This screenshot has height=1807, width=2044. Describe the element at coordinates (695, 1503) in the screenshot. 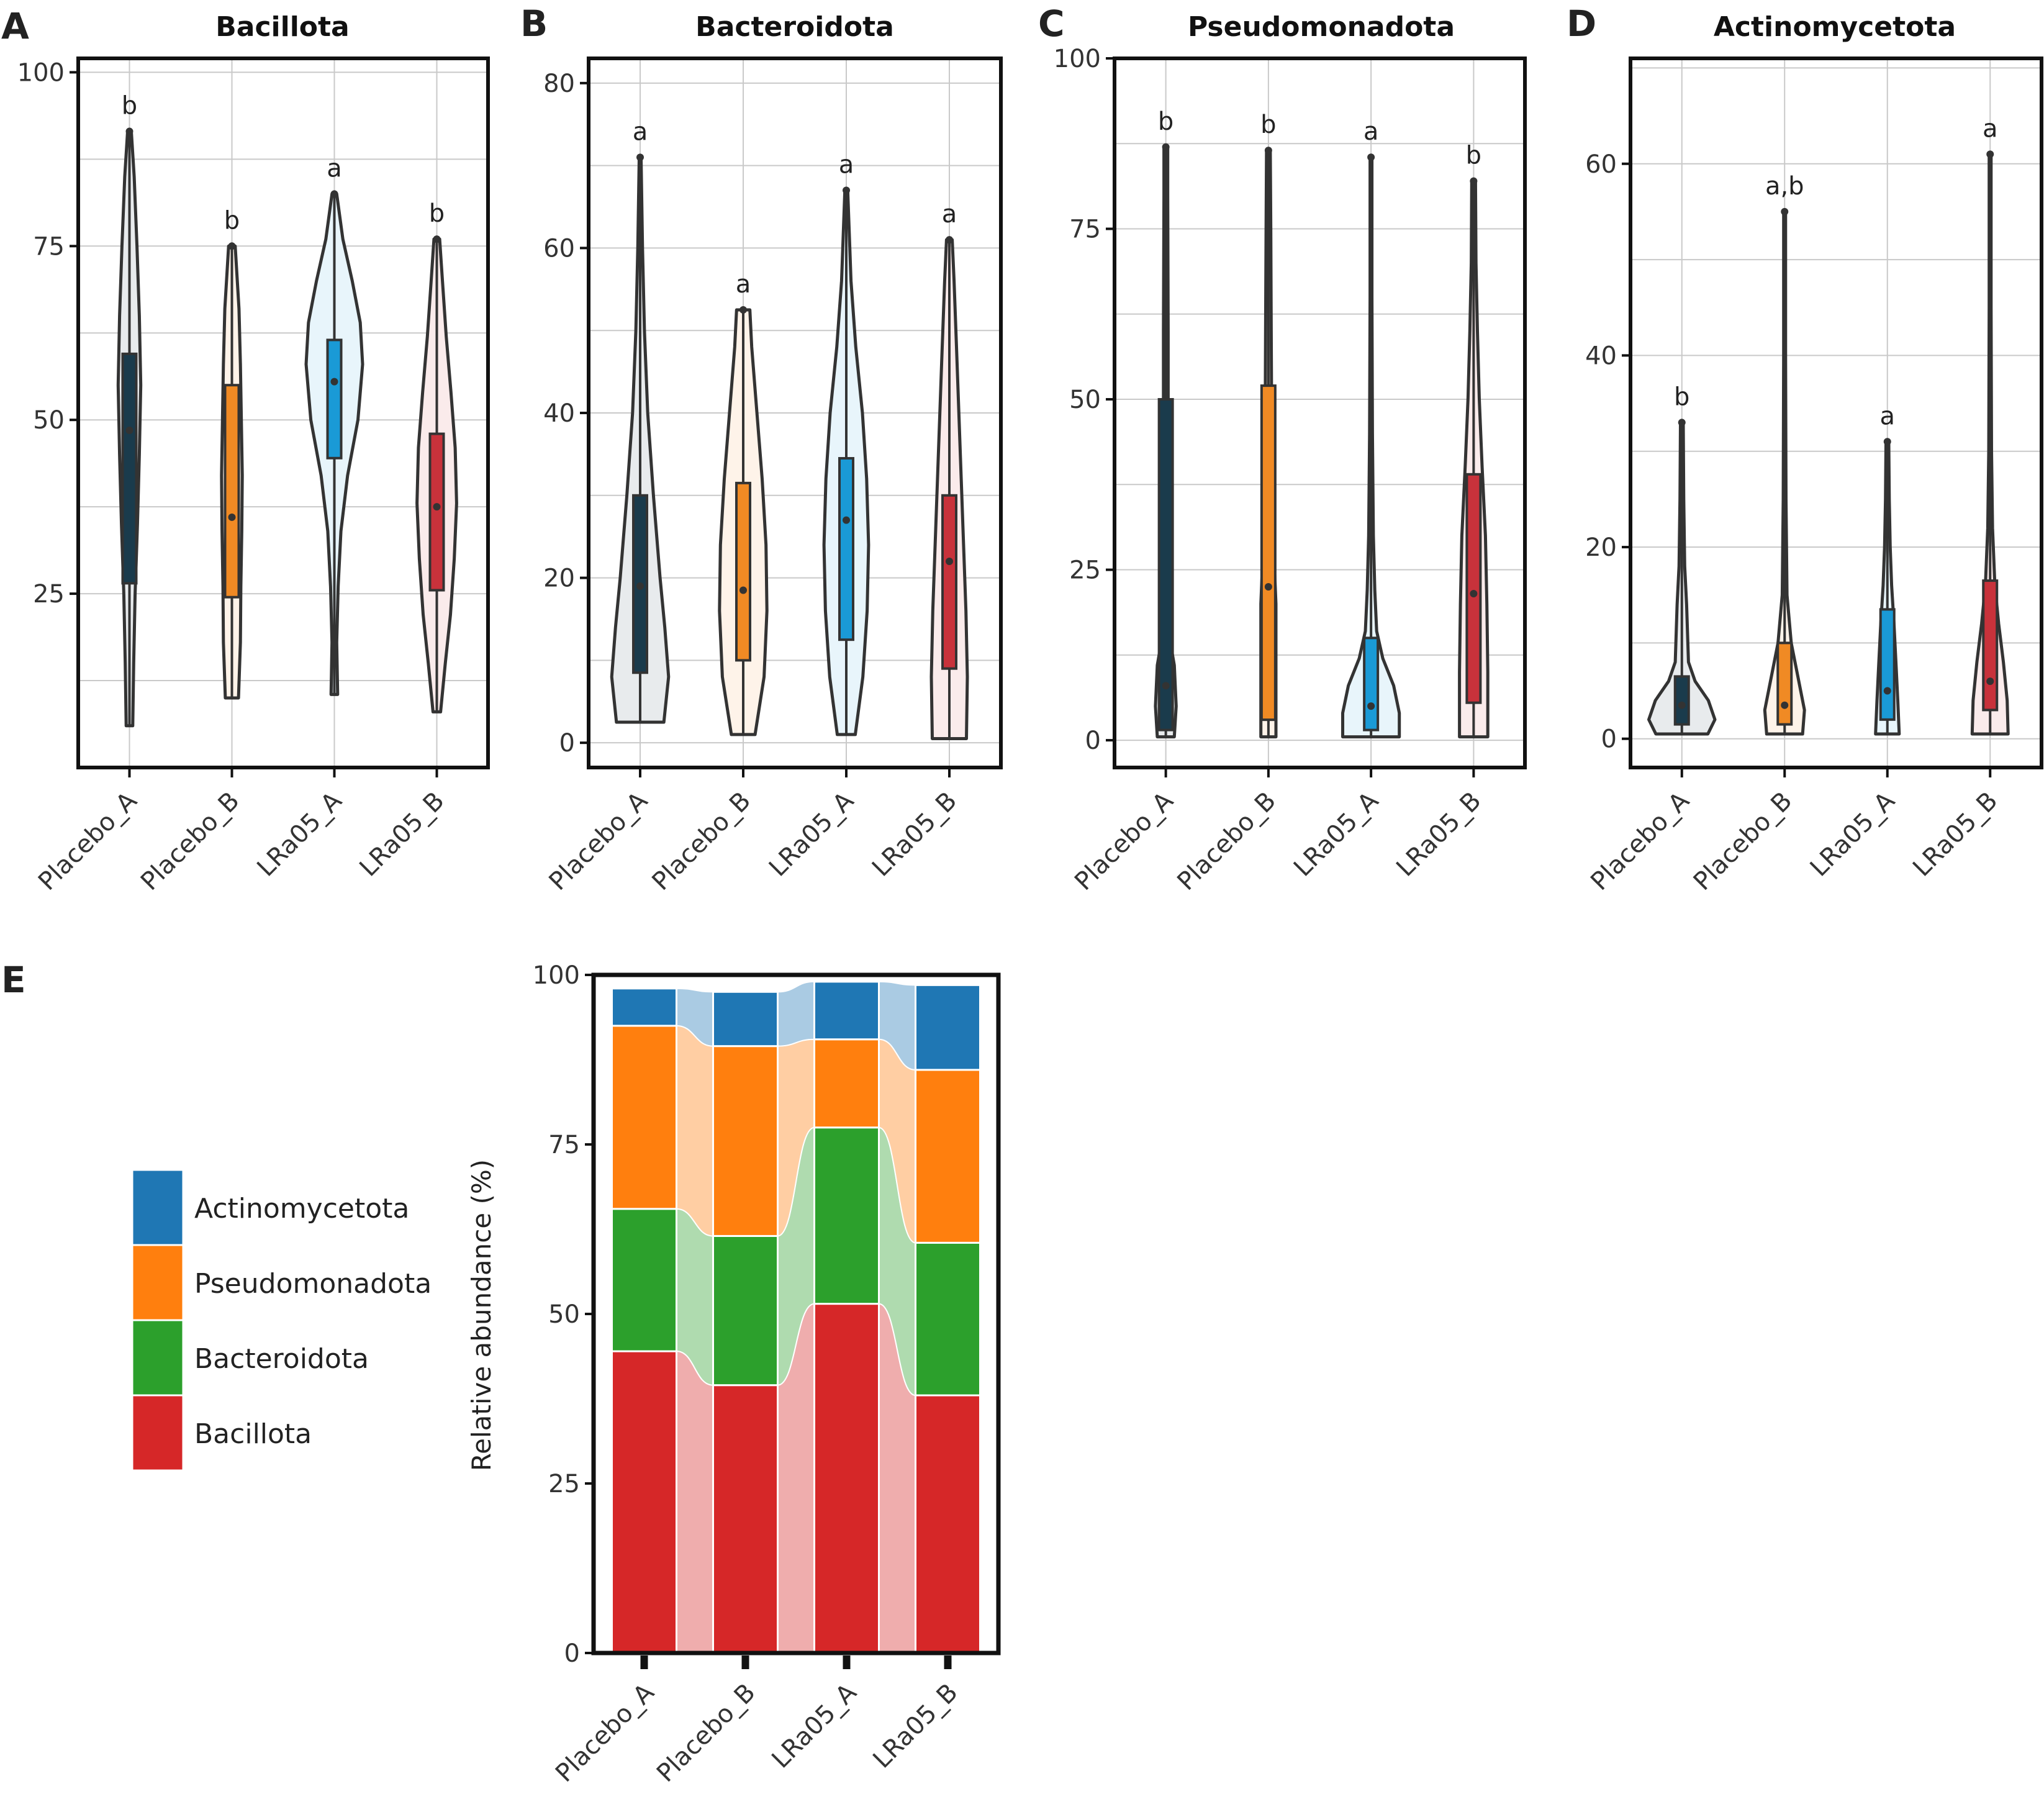

I see `flow-bacillota` at that location.